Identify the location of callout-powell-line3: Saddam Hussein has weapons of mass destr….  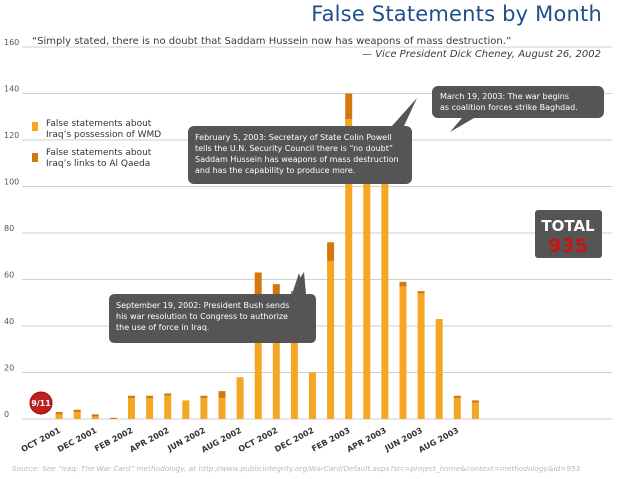
(297, 159).